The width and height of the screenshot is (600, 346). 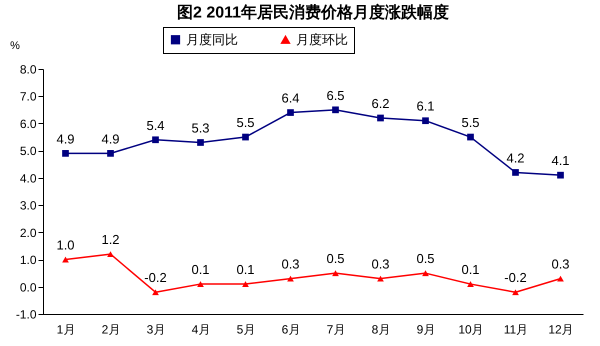 What do you see at coordinates (201, 329) in the screenshot?
I see `x-tick-label: 4月` at bounding box center [201, 329].